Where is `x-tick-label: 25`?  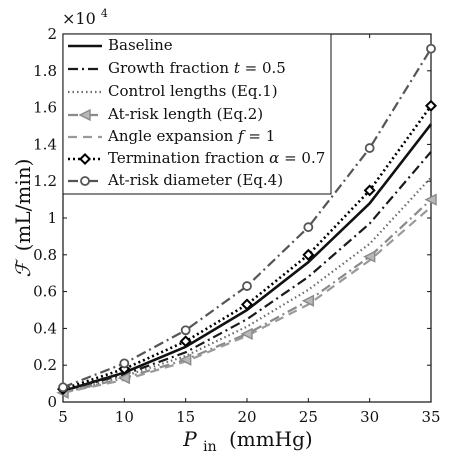
x-tick-label: 25 is located at coordinates (308, 417).